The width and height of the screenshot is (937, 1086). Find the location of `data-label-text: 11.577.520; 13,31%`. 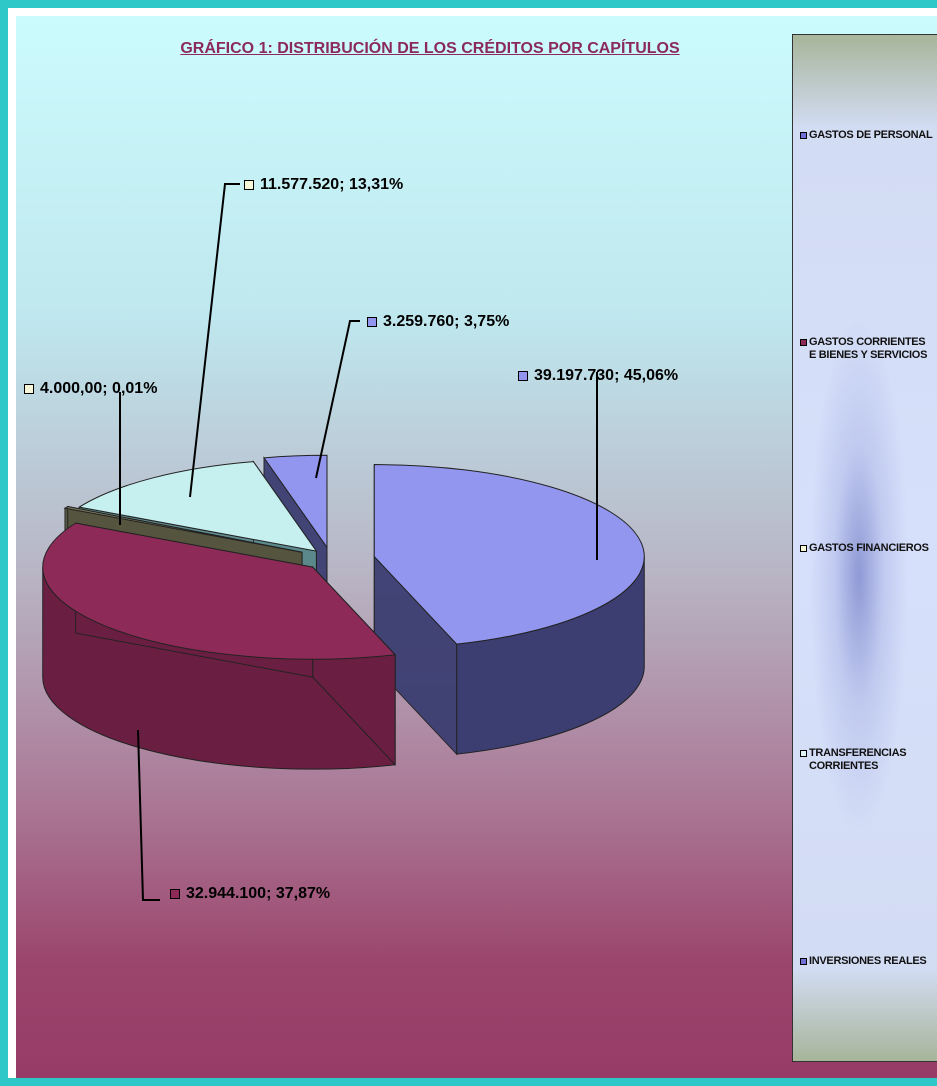

data-label-text: 11.577.520; 13,31% is located at coordinates (332, 184).